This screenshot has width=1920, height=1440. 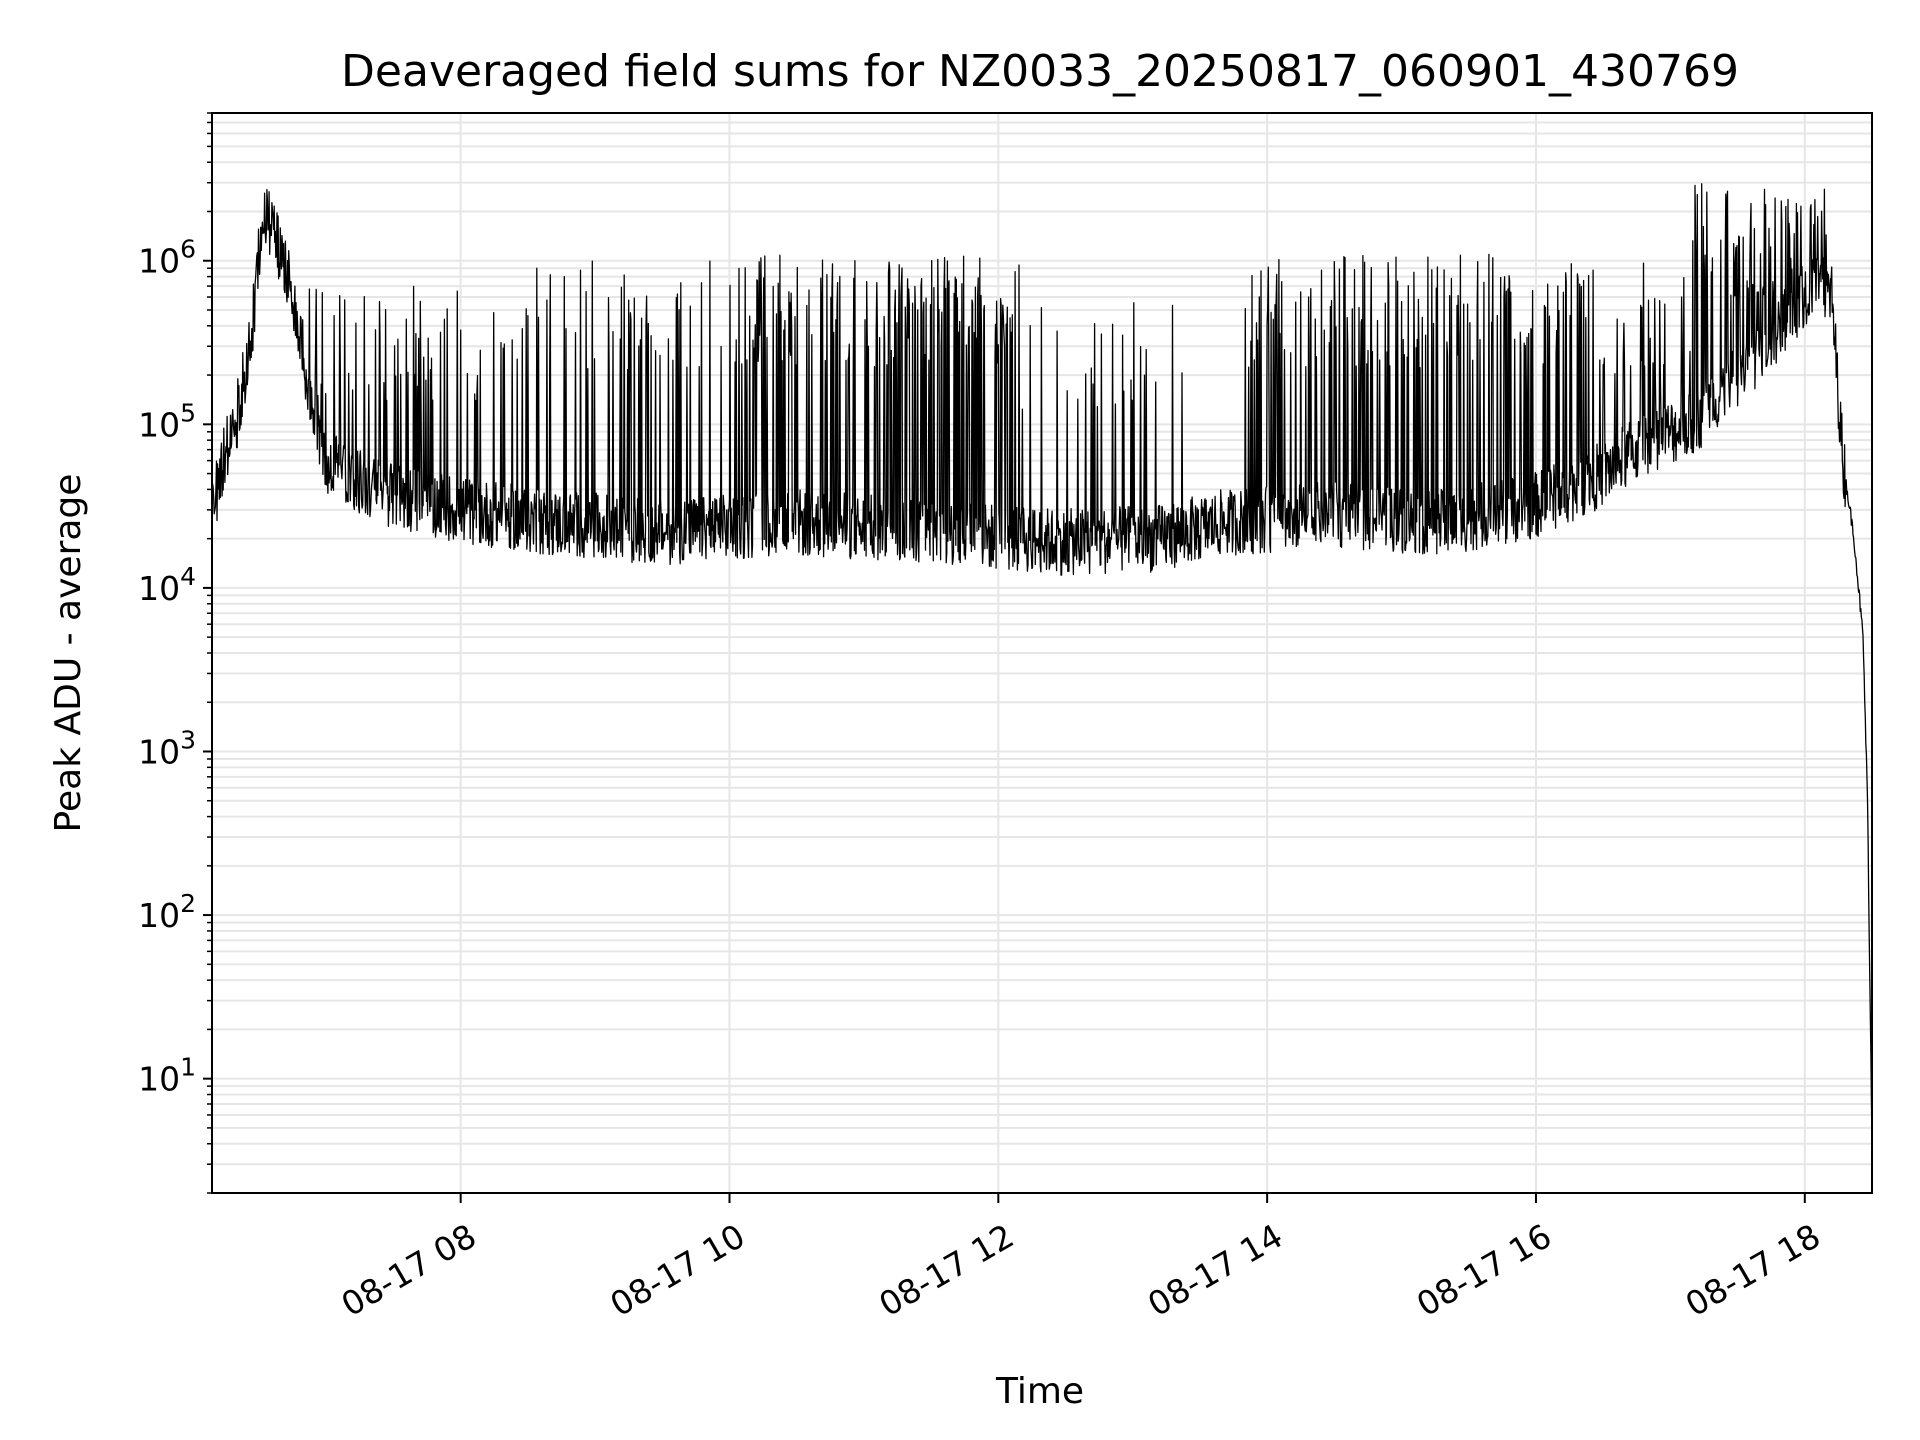 What do you see at coordinates (167, 748) in the screenshot?
I see `y-tick-label: 103` at bounding box center [167, 748].